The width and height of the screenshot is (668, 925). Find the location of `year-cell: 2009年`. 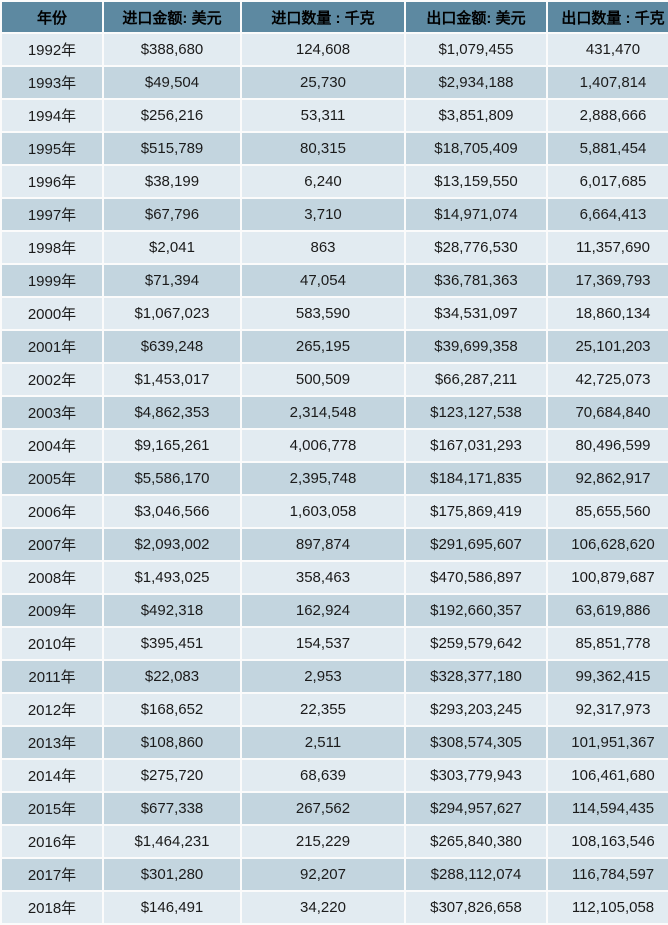

year-cell: 2009年 is located at coordinates (52, 610).